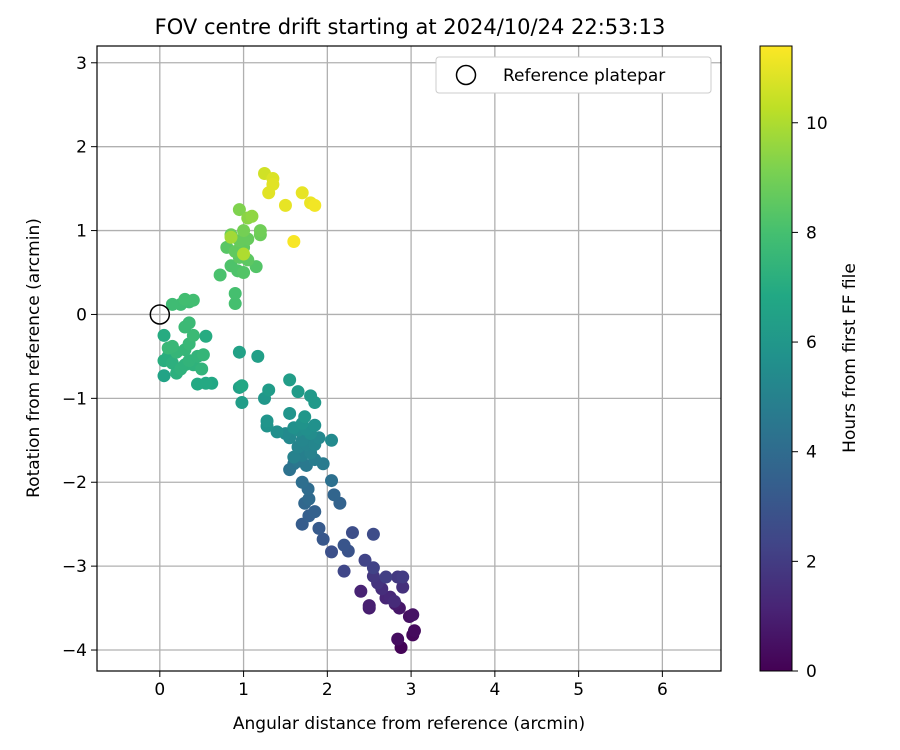 The height and width of the screenshot is (750, 900). I want to click on legend-box, so click(573, 75).